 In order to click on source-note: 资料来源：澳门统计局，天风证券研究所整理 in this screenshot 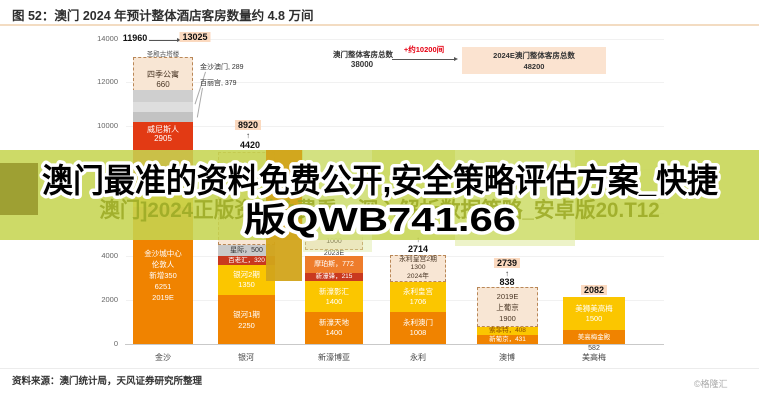, I will do `click(107, 381)`.